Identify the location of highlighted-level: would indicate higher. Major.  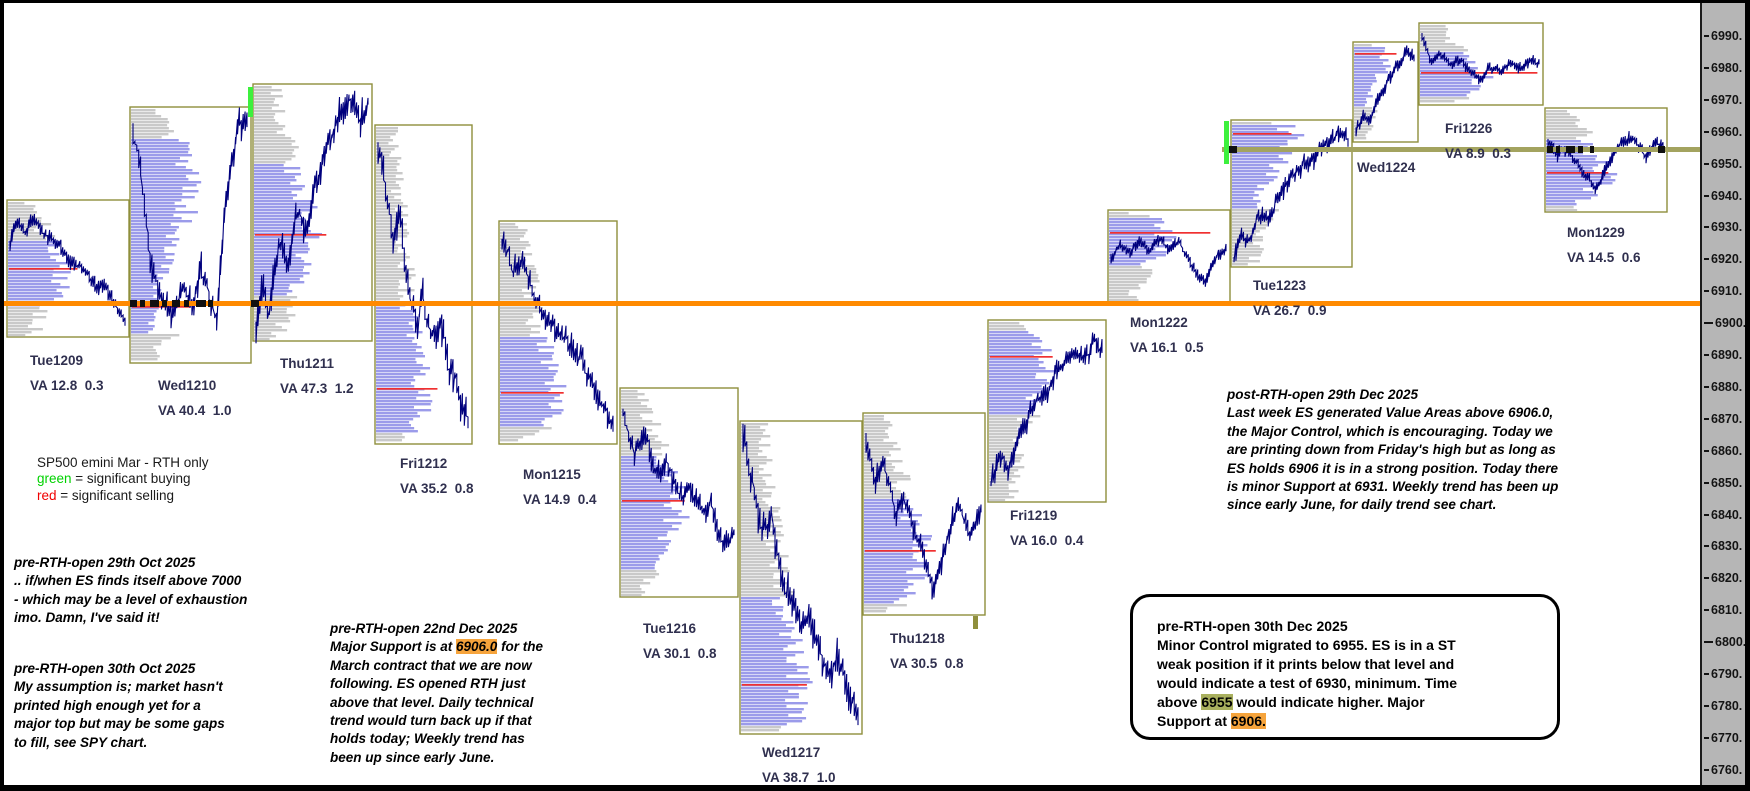
(1328, 702).